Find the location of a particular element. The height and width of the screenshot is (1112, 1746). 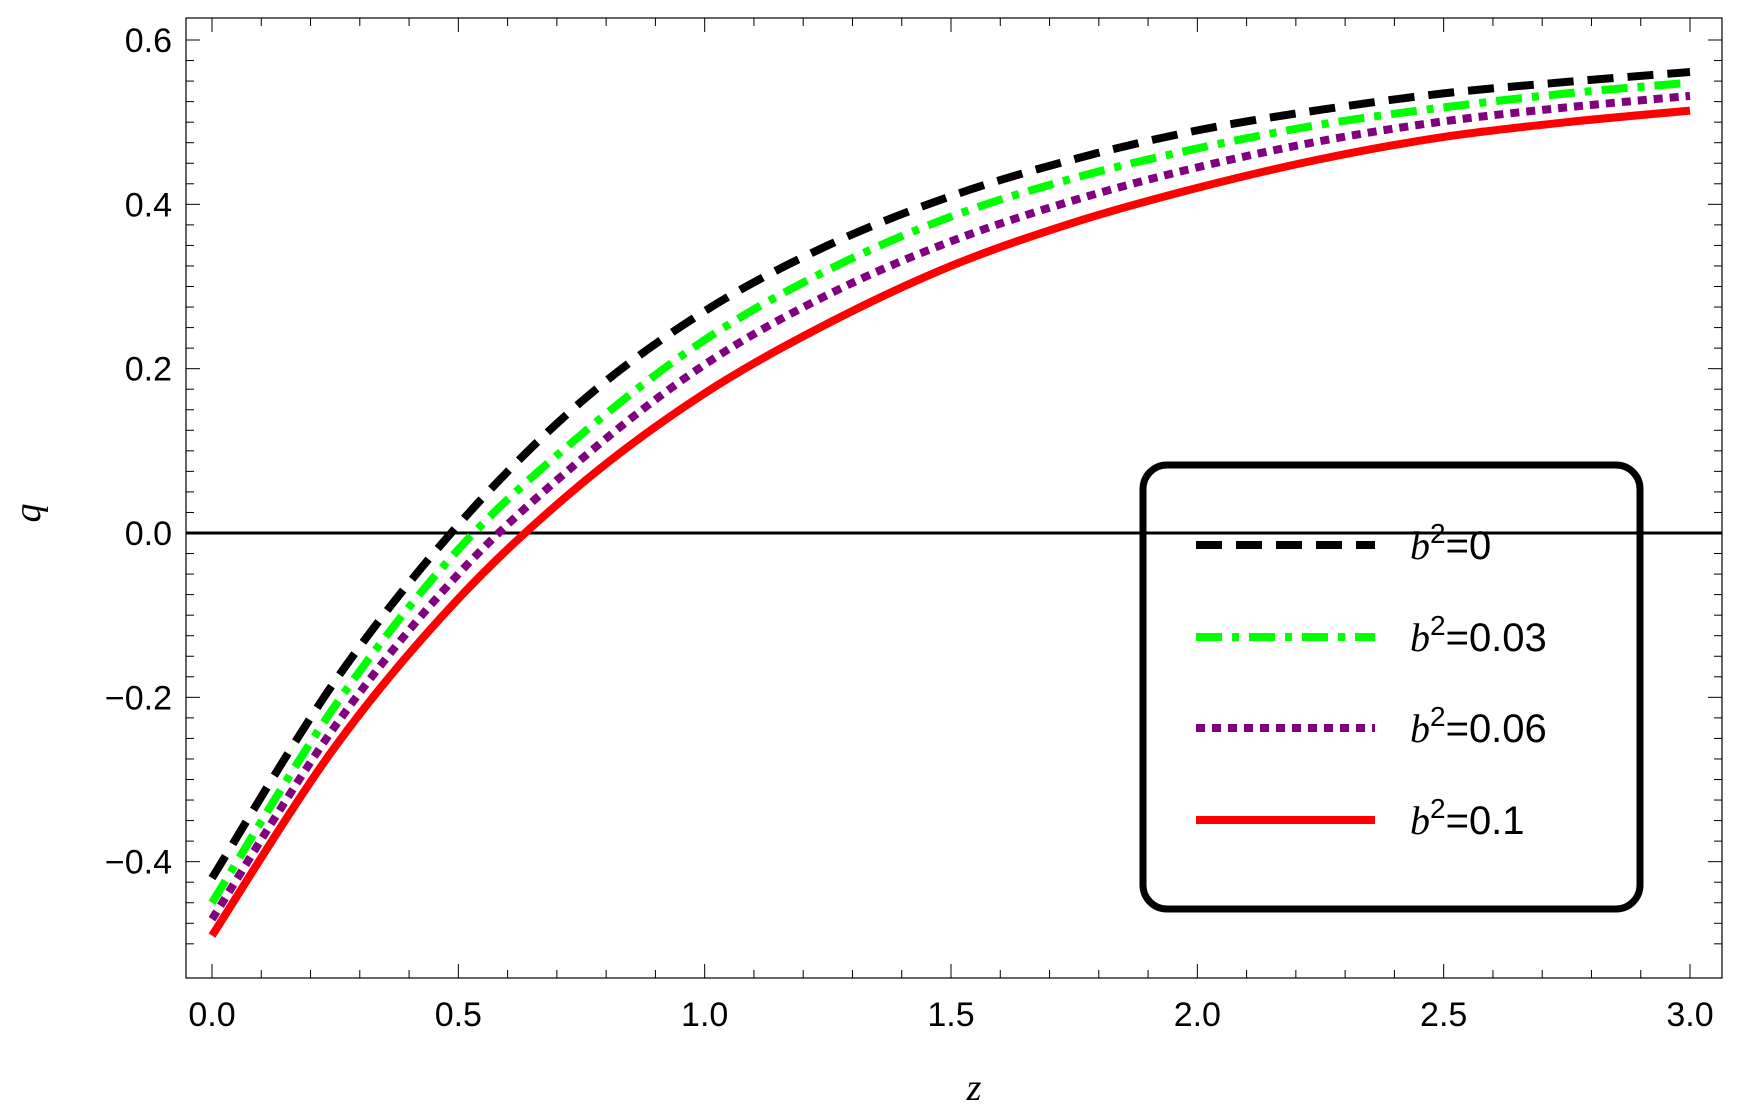

y-axis-title: q is located at coordinates (28, 513).